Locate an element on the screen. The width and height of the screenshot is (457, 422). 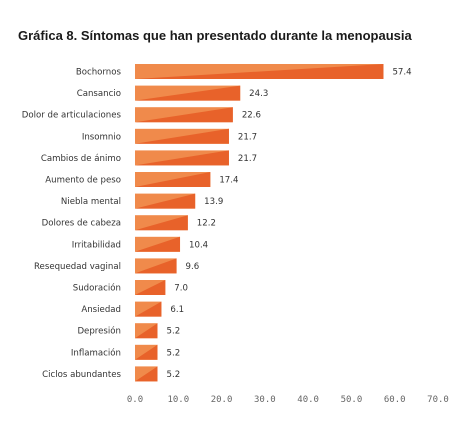
value-label: 12.2 is located at coordinates (206, 224).